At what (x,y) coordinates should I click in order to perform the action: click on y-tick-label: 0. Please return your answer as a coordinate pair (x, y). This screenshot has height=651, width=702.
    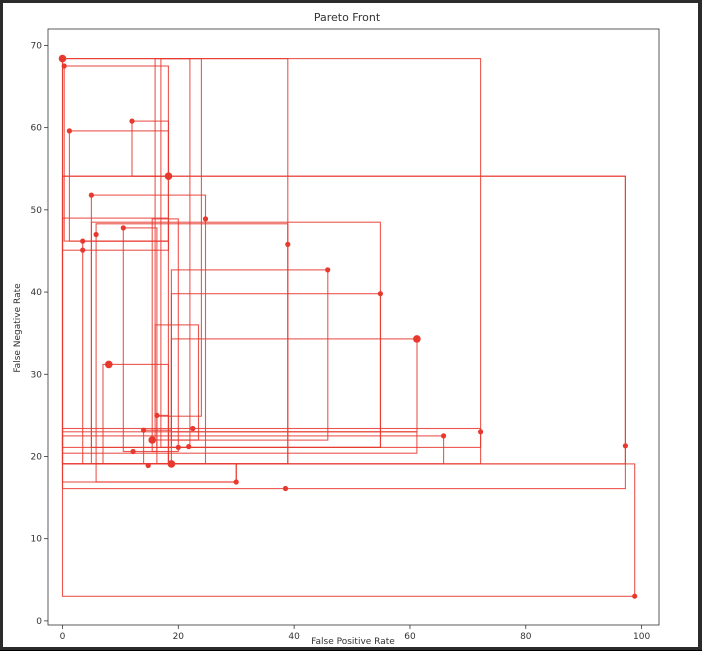
    Looking at the image, I should click on (39, 622).